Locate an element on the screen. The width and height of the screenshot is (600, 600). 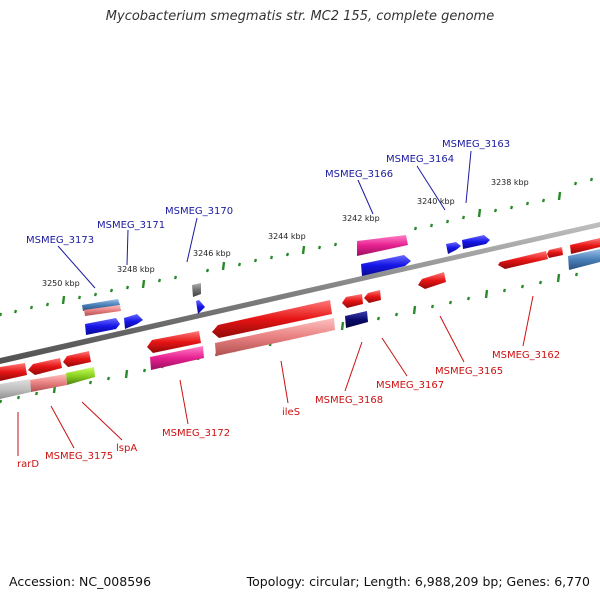
label-MSMEG_3164: MSMEG_3164 is located at coordinates (420, 159).